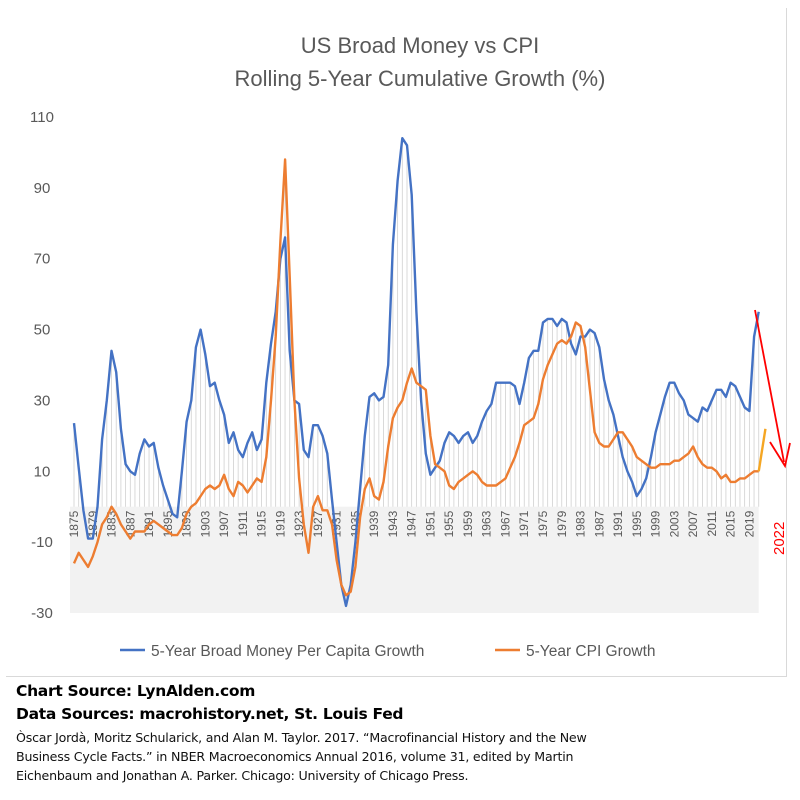 This screenshot has width=800, height=800. I want to click on x-tick-label: 1983, so click(581, 523).